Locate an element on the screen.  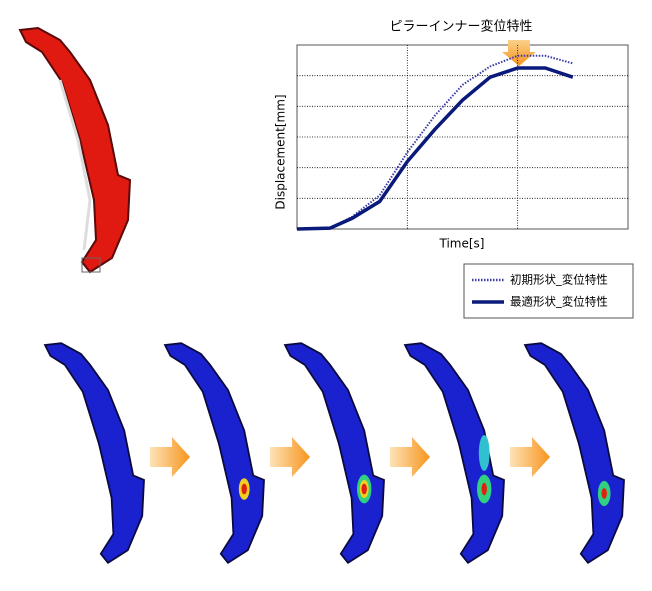
legend-label: 初期形状_変位特性 is located at coordinates (559, 280).